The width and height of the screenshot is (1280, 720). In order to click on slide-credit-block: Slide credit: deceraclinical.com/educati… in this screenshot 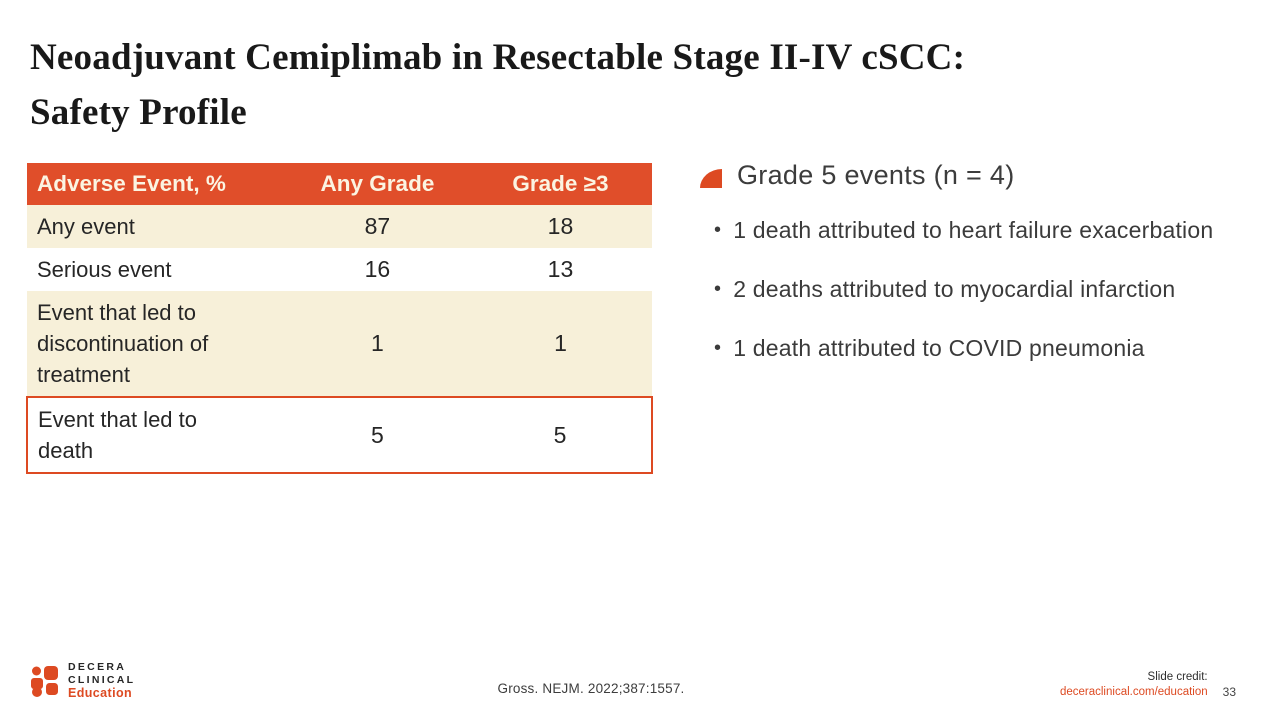, I will do `click(1148, 685)`.